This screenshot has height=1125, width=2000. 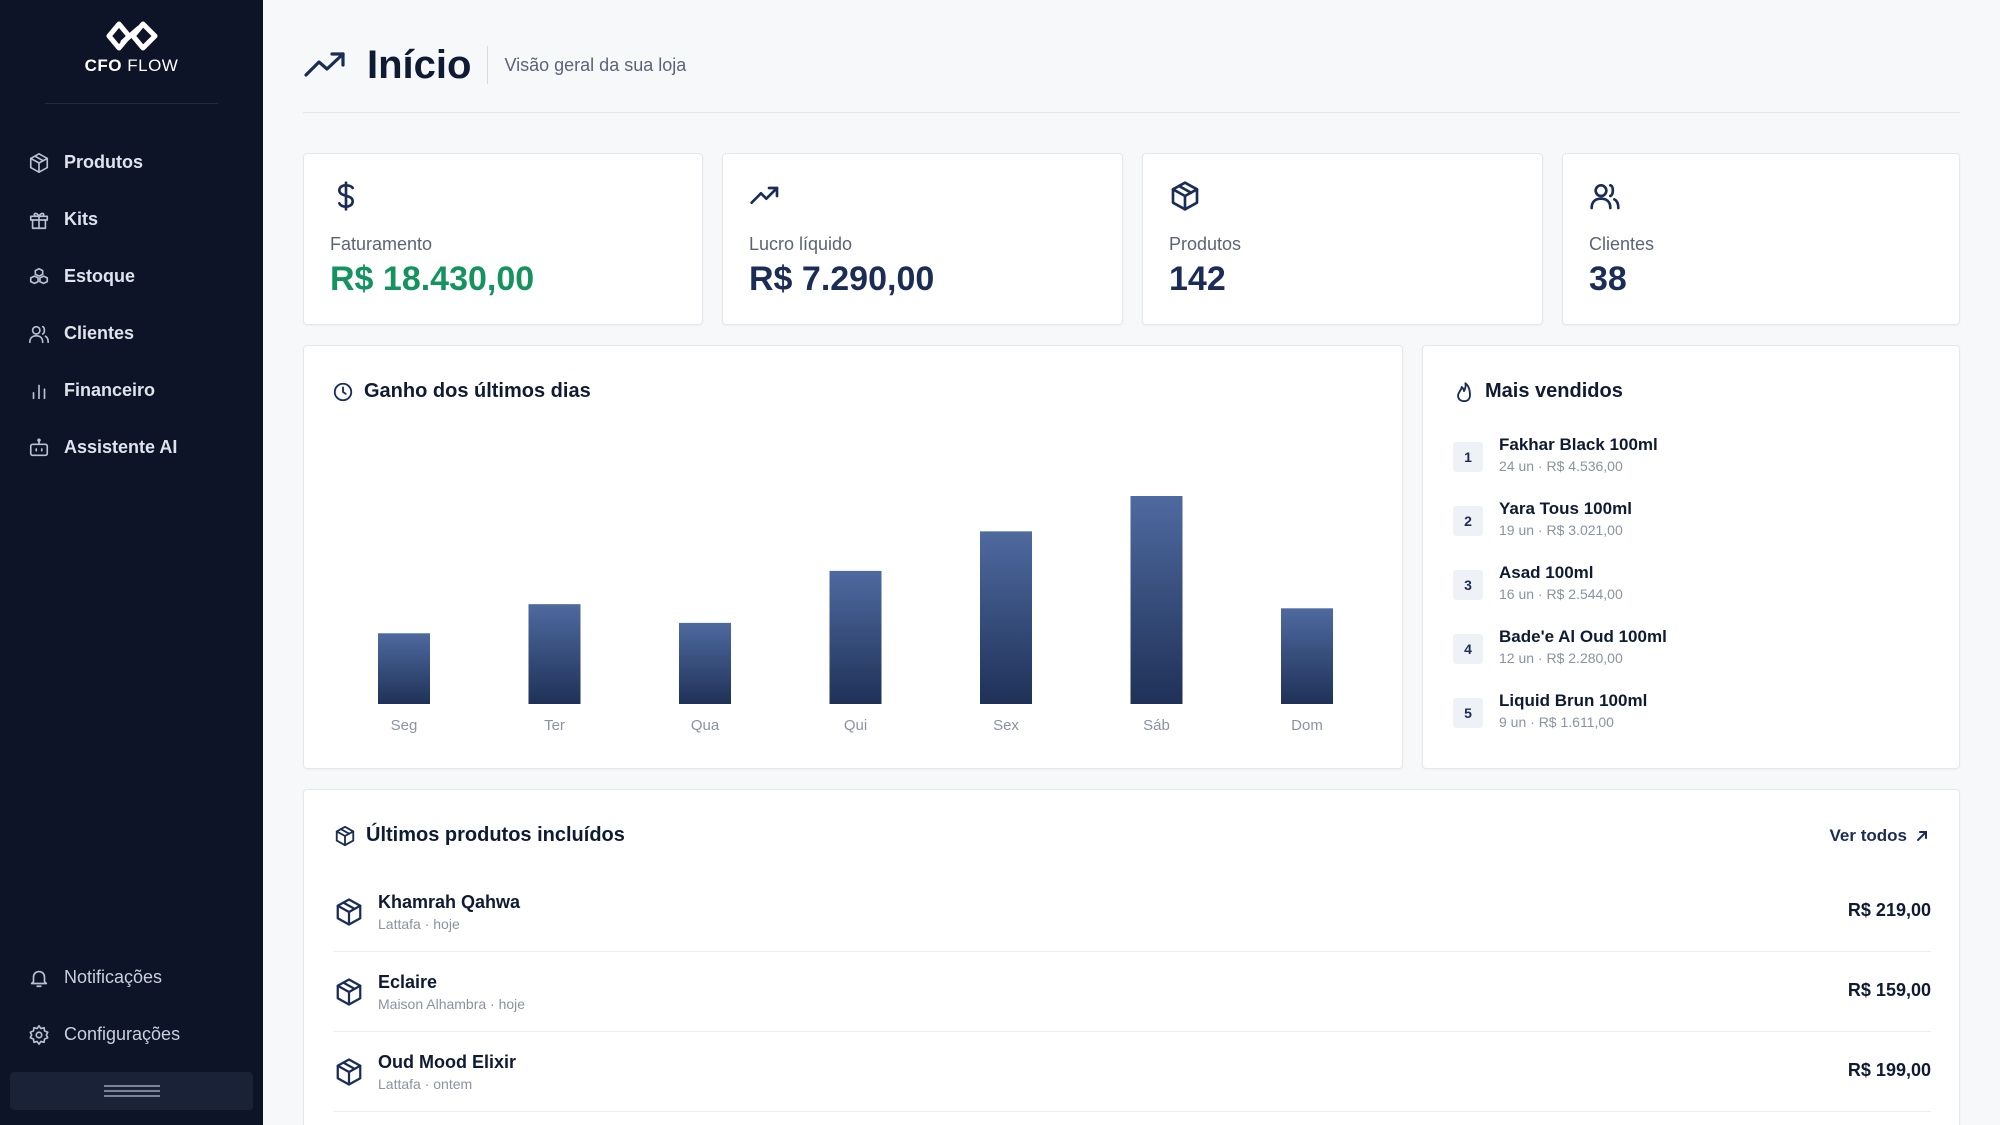 I want to click on bar-chart-icon, so click(x=39, y=391).